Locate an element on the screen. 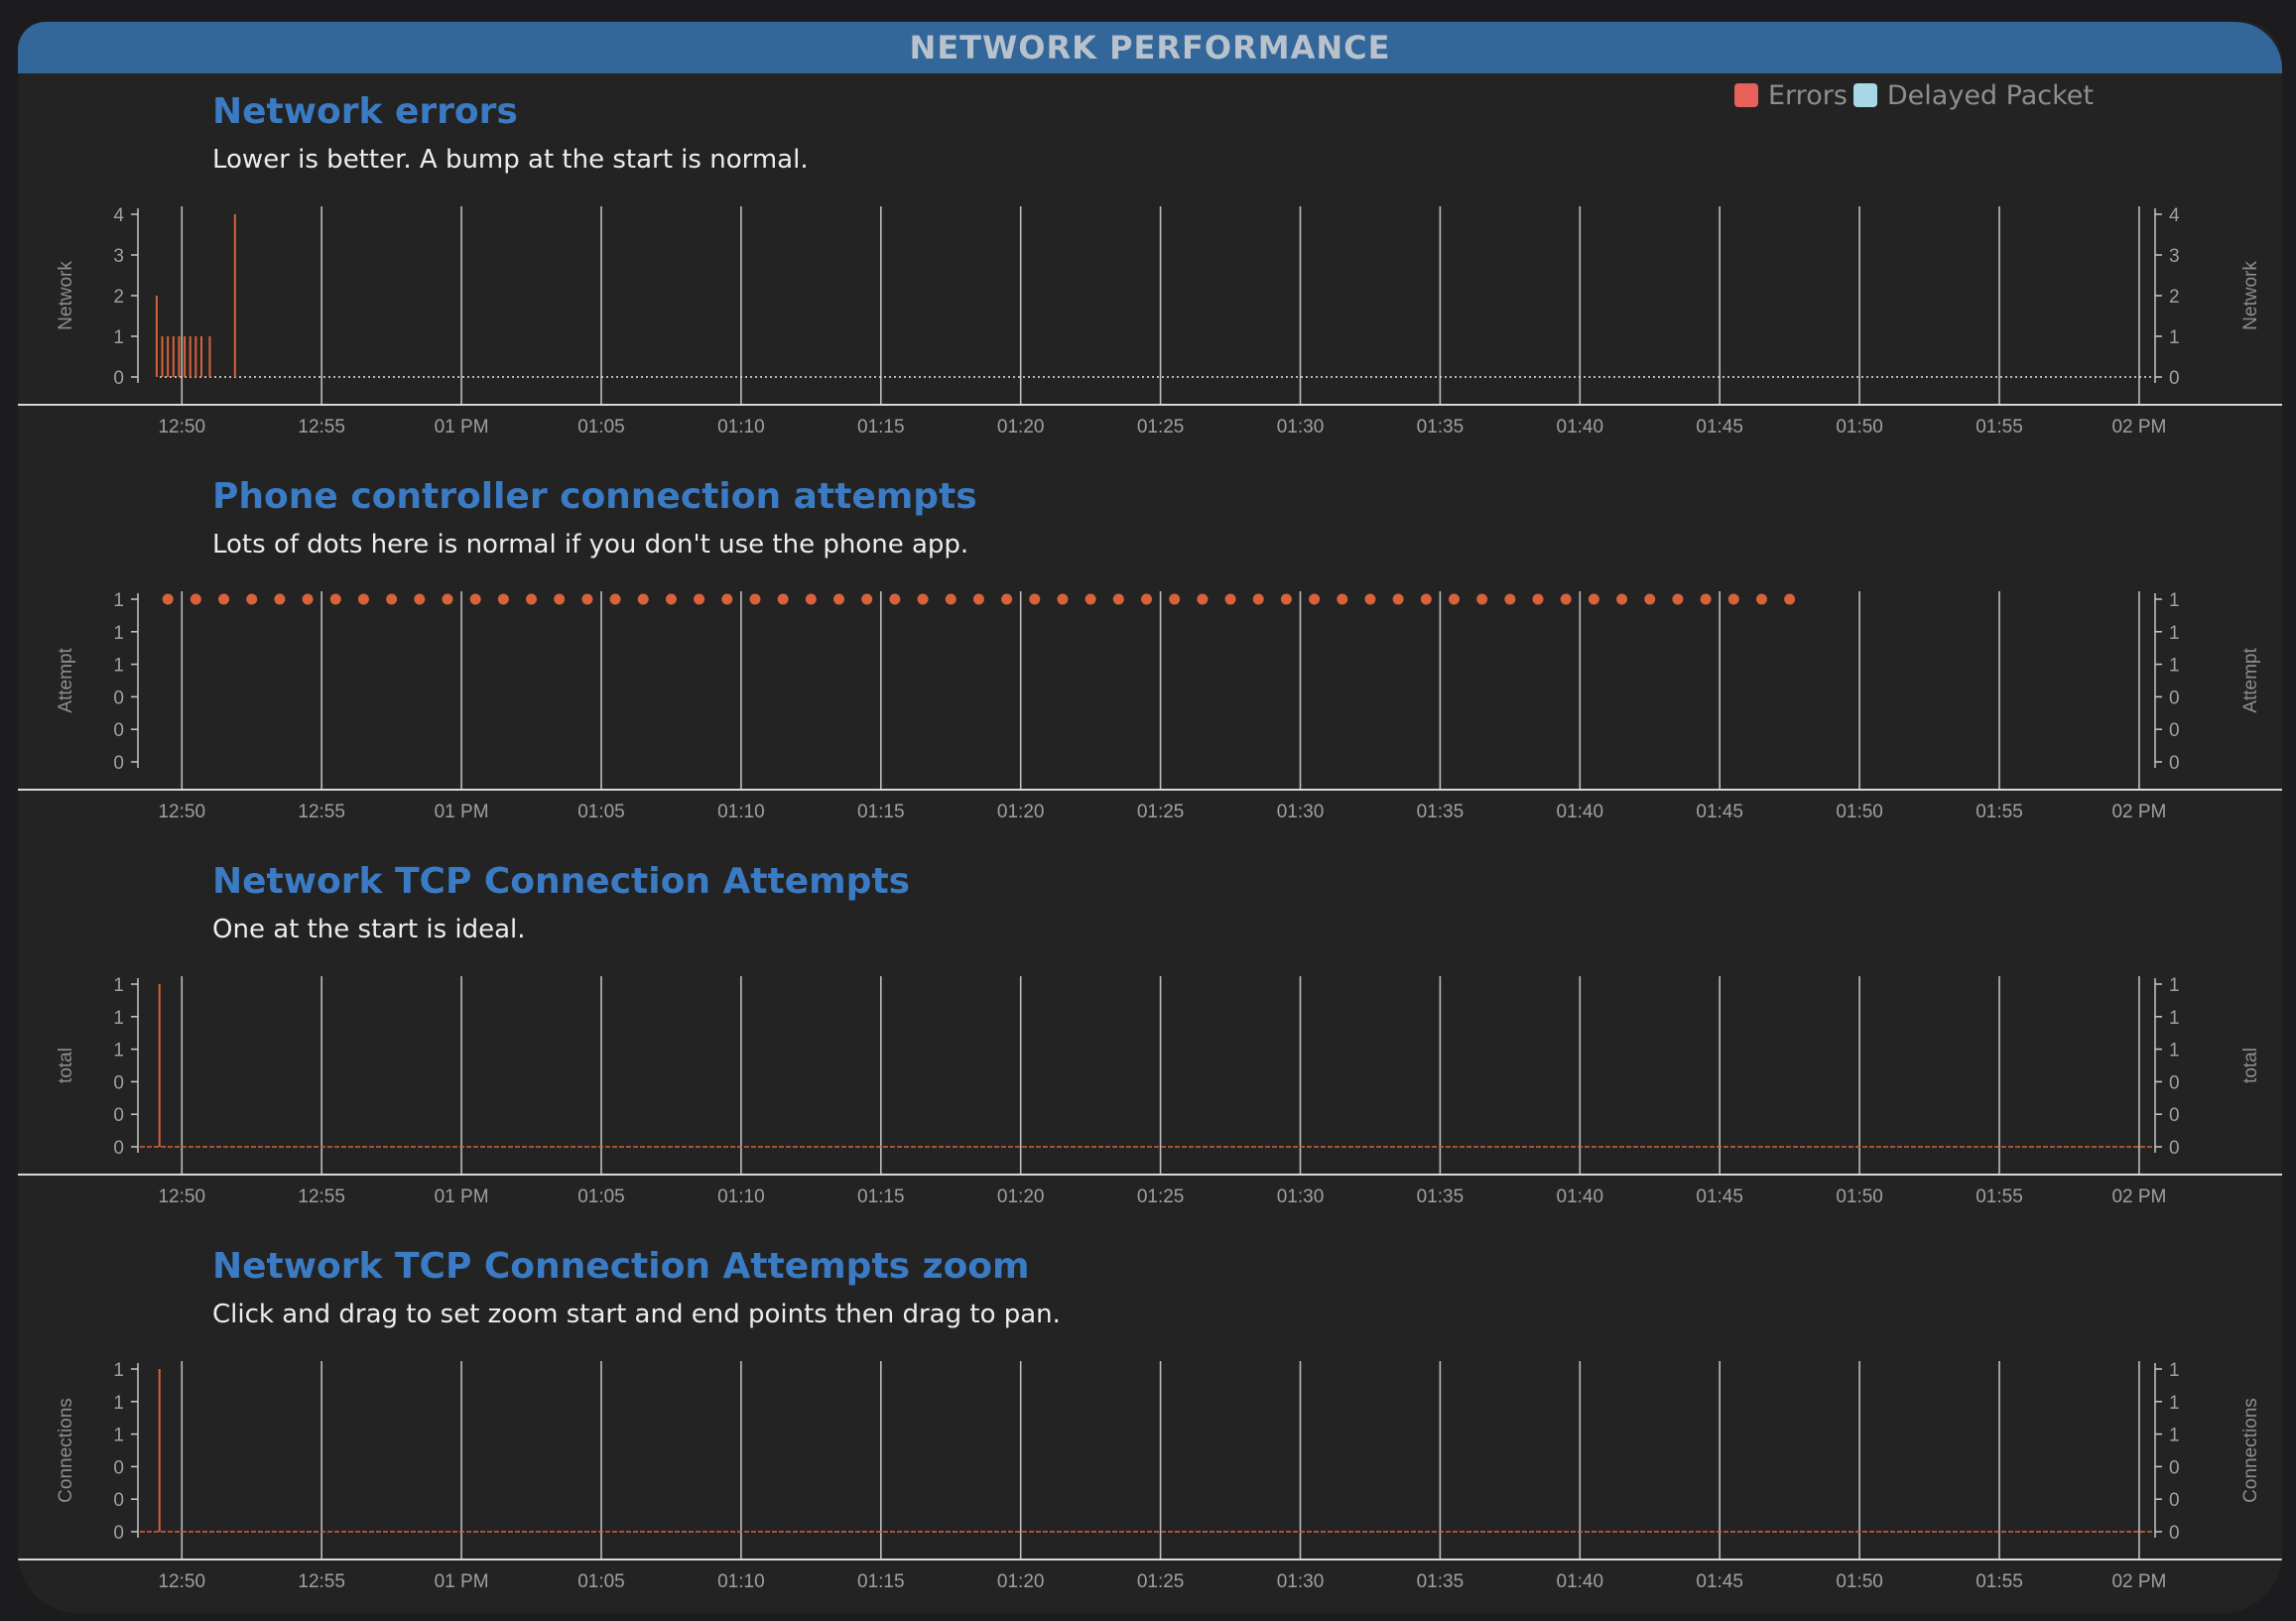 The width and height of the screenshot is (2296, 1621). y-axis-label-left: Network is located at coordinates (66, 296).